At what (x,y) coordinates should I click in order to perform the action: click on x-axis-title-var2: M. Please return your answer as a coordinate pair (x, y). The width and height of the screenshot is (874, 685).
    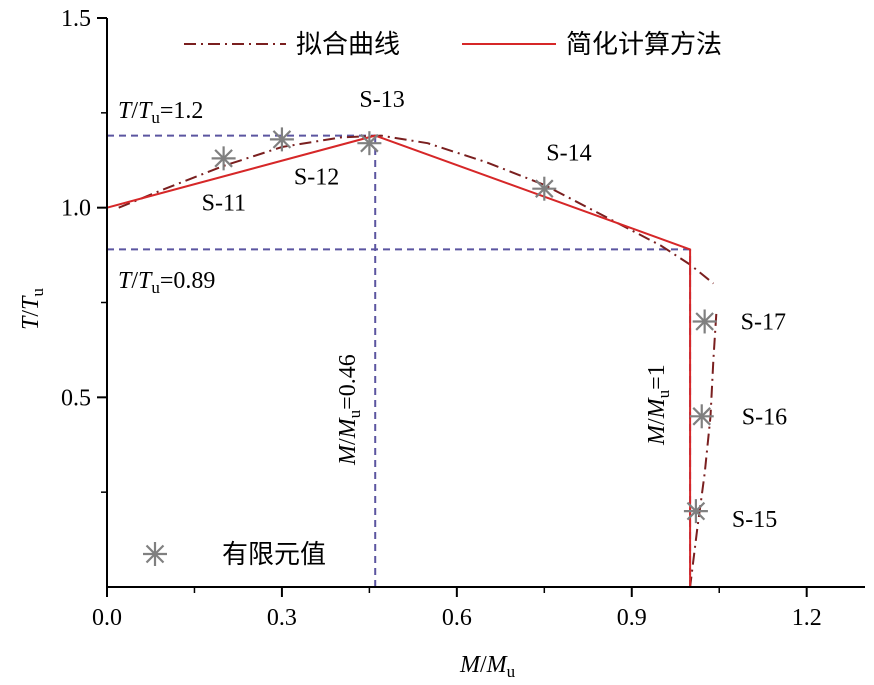
    Looking at the image, I should click on (497, 665).